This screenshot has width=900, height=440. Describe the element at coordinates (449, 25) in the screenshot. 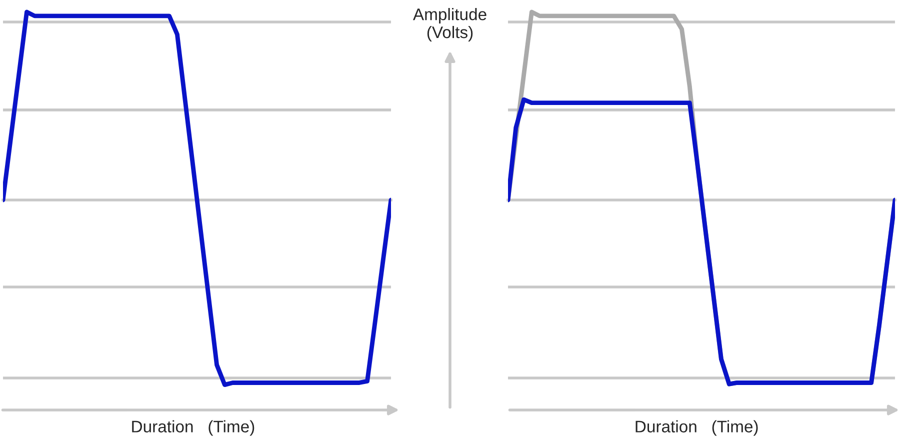

I see `y-axis-title: Amplitude (Volts)` at that location.